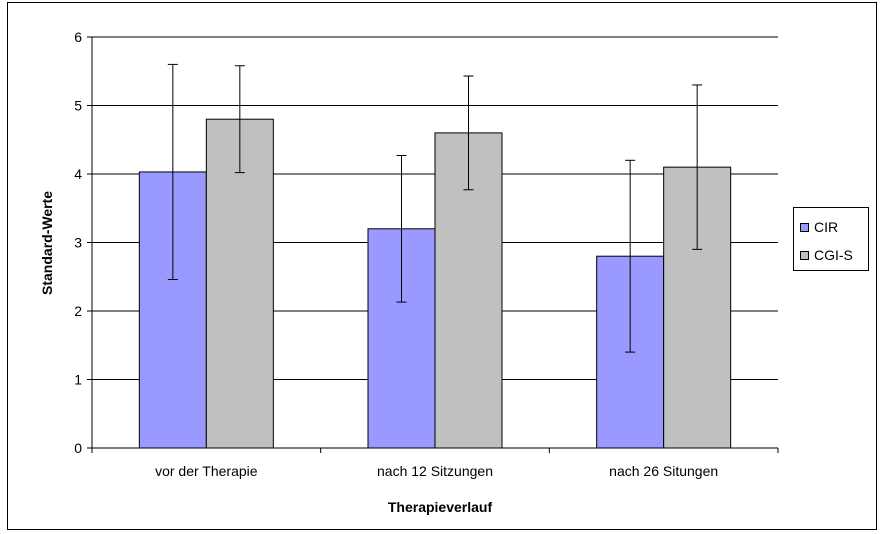 Image resolution: width=881 pixels, height=534 pixels. Describe the element at coordinates (831, 239) in the screenshot. I see `legend: CIR CGI-S` at that location.